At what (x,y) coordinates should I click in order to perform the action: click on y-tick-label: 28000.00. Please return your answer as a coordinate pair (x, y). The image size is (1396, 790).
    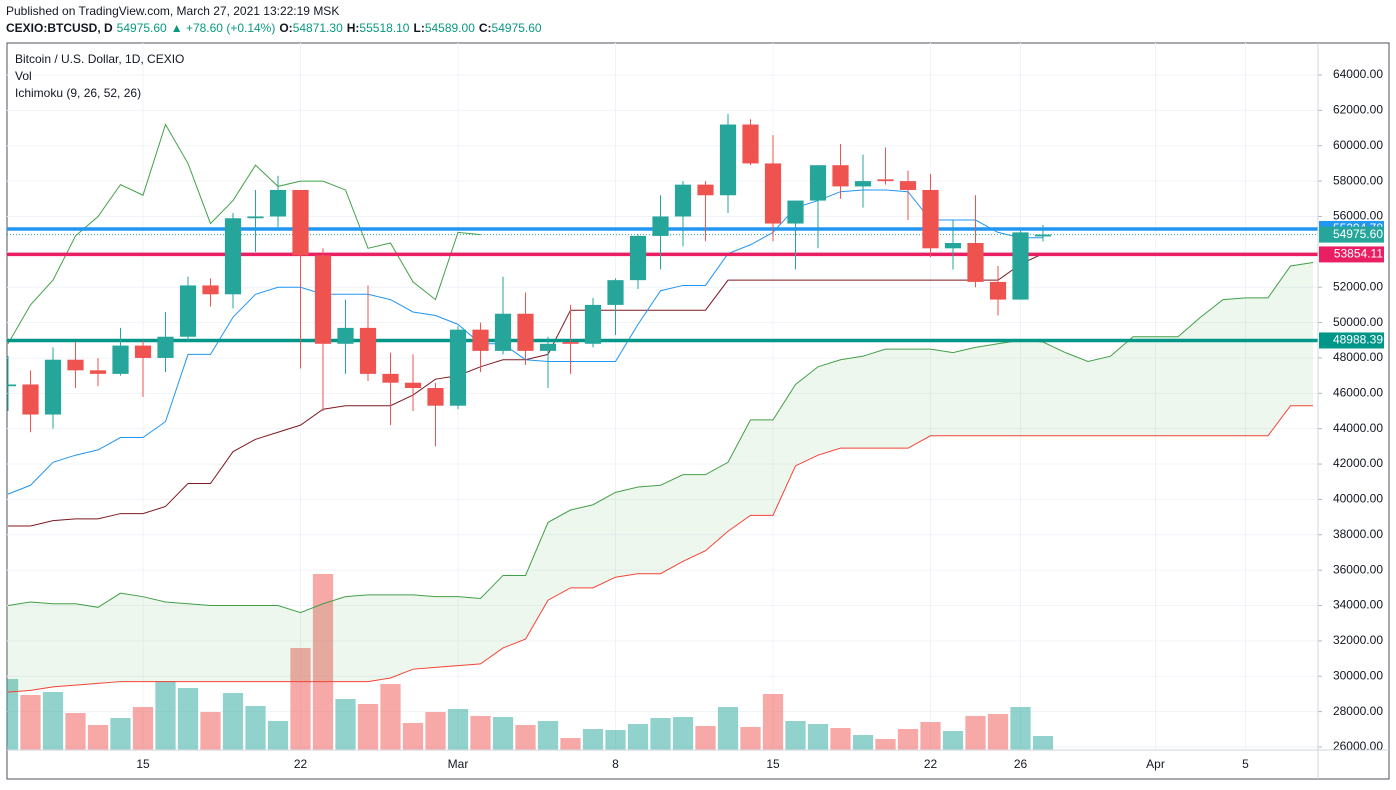
    Looking at the image, I should click on (1358, 711).